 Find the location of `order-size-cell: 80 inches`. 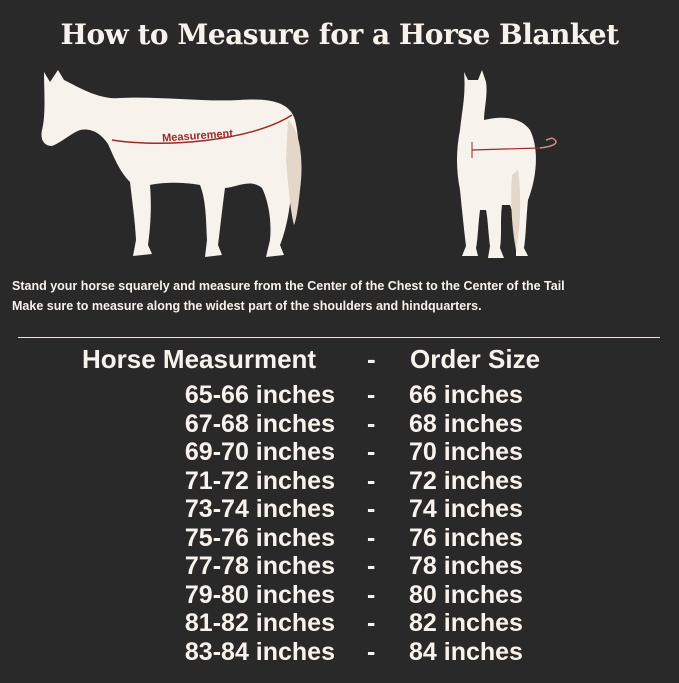

order-size-cell: 80 inches is located at coordinates (466, 594).